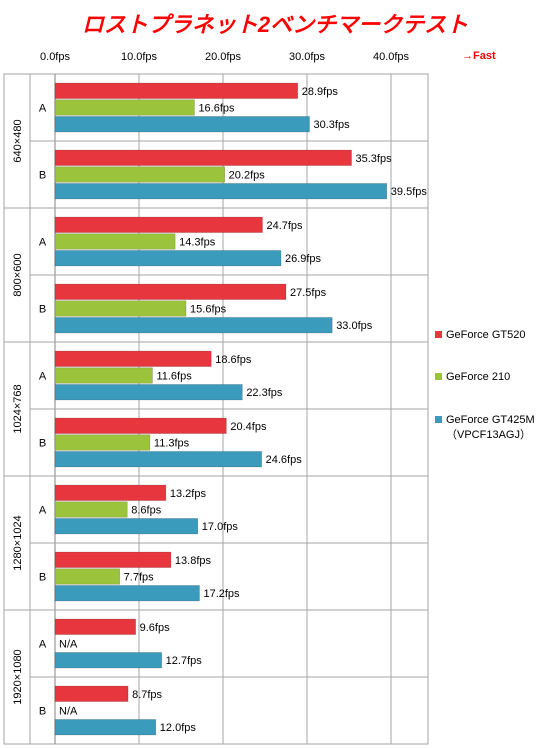 The height and width of the screenshot is (748, 550). I want to click on legend-label-note: （VPCF13AGJ）, so click(488, 434).